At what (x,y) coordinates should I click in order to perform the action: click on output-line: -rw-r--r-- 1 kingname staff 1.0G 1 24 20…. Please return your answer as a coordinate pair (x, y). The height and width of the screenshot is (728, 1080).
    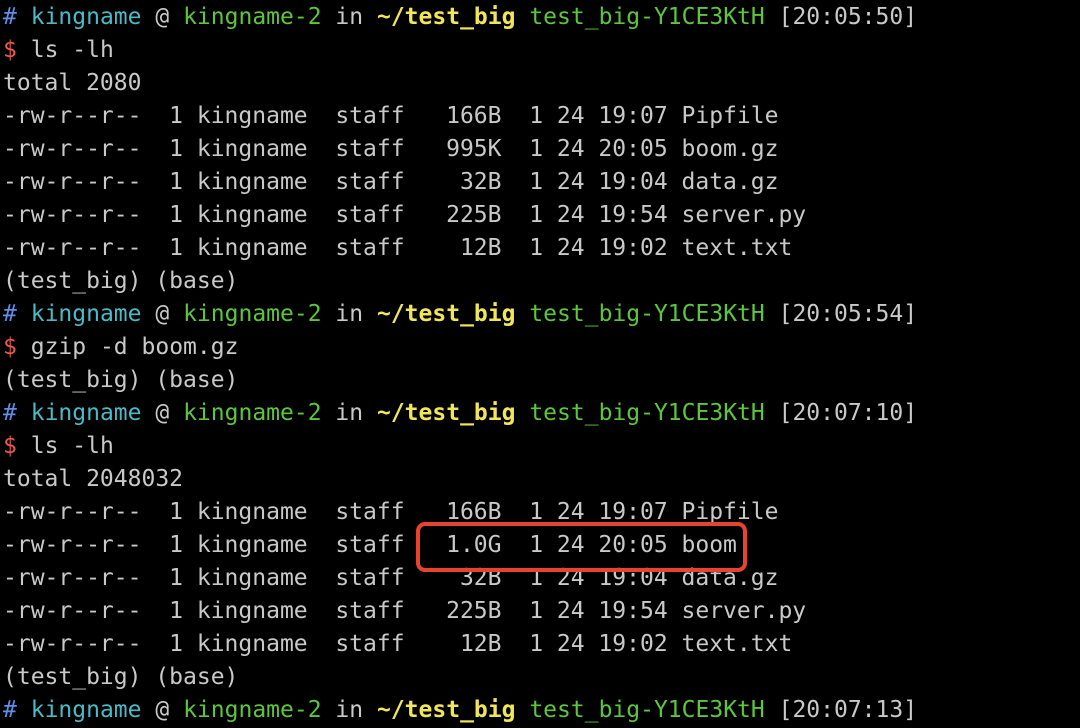
    Looking at the image, I should click on (460, 545).